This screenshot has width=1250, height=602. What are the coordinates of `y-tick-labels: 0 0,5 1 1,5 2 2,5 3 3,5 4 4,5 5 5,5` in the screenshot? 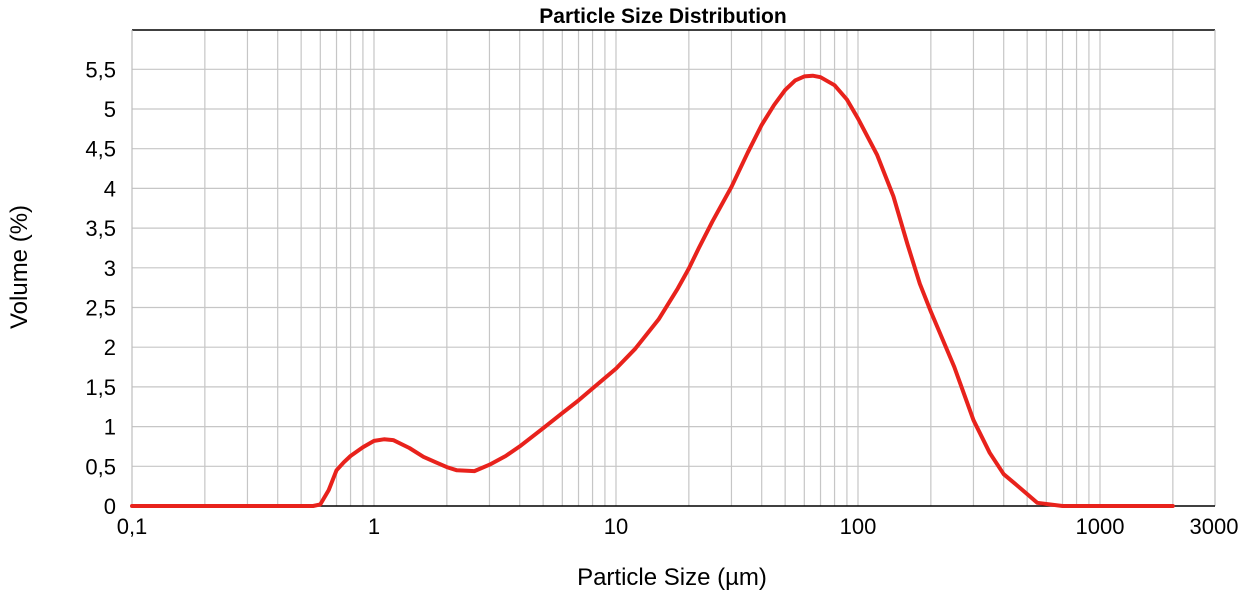 It's located at (100, 288).